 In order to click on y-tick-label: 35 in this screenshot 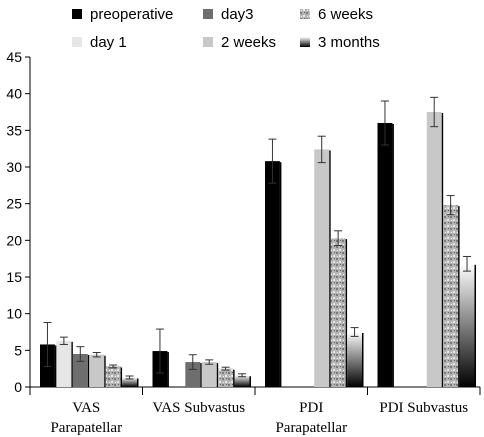, I will do `click(14, 130)`.